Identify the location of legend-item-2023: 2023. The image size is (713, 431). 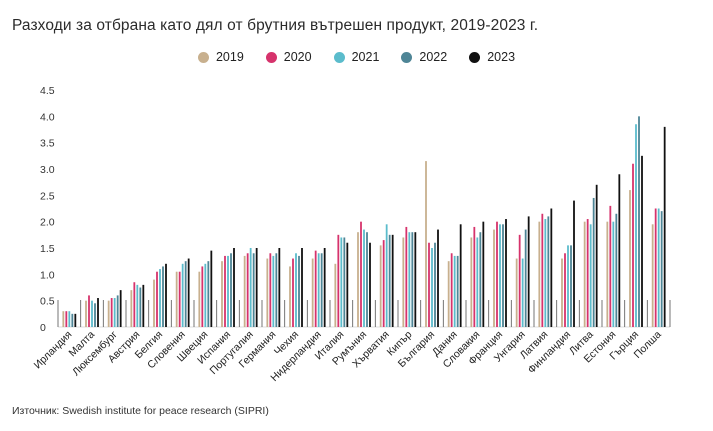
(492, 57).